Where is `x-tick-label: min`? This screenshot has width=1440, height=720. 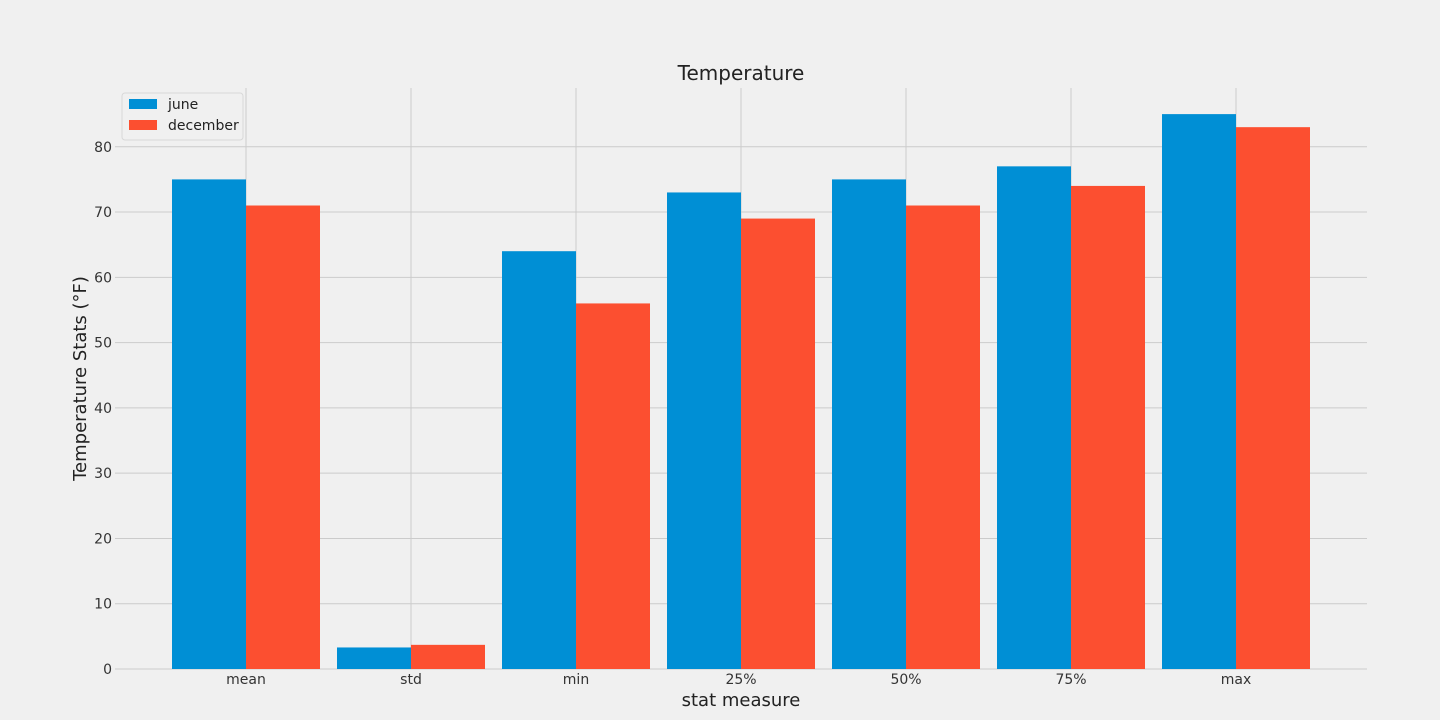 x-tick-label: min is located at coordinates (576, 680).